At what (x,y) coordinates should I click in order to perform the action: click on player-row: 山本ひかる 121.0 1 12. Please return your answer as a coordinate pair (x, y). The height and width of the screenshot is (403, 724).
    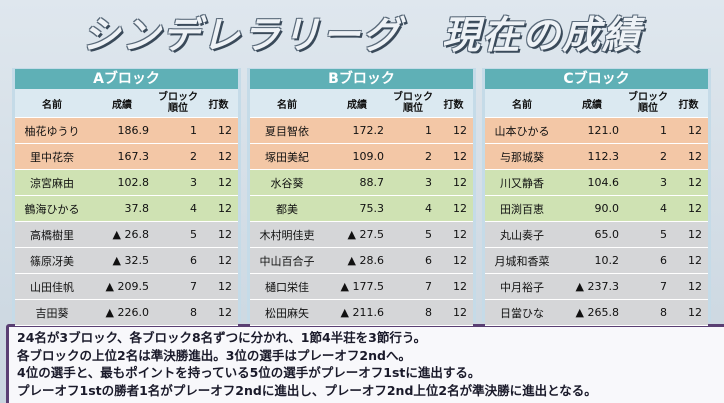
    Looking at the image, I should click on (596, 131).